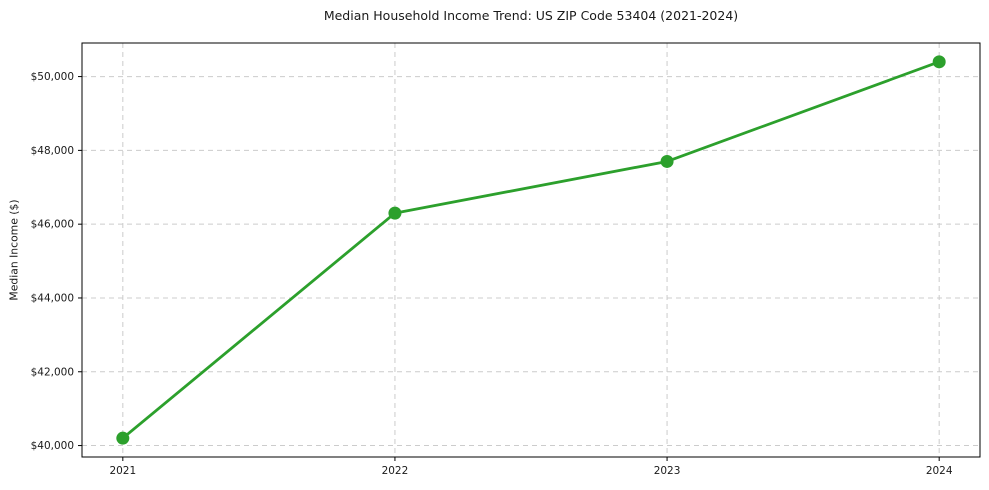  Describe the element at coordinates (52, 446) in the screenshot. I see `y-tick-label: $40,000` at that location.